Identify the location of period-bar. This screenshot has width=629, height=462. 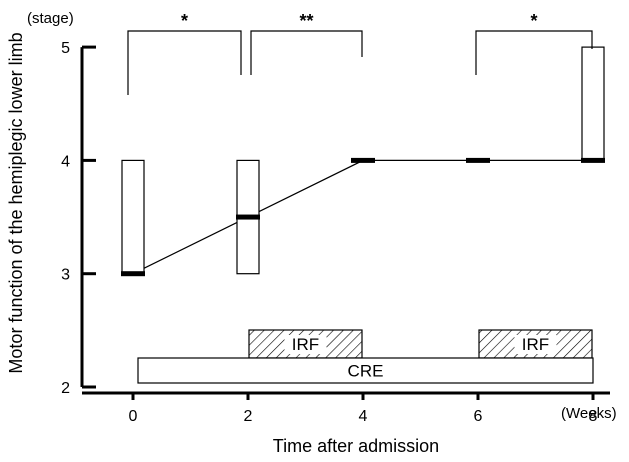
(365, 370).